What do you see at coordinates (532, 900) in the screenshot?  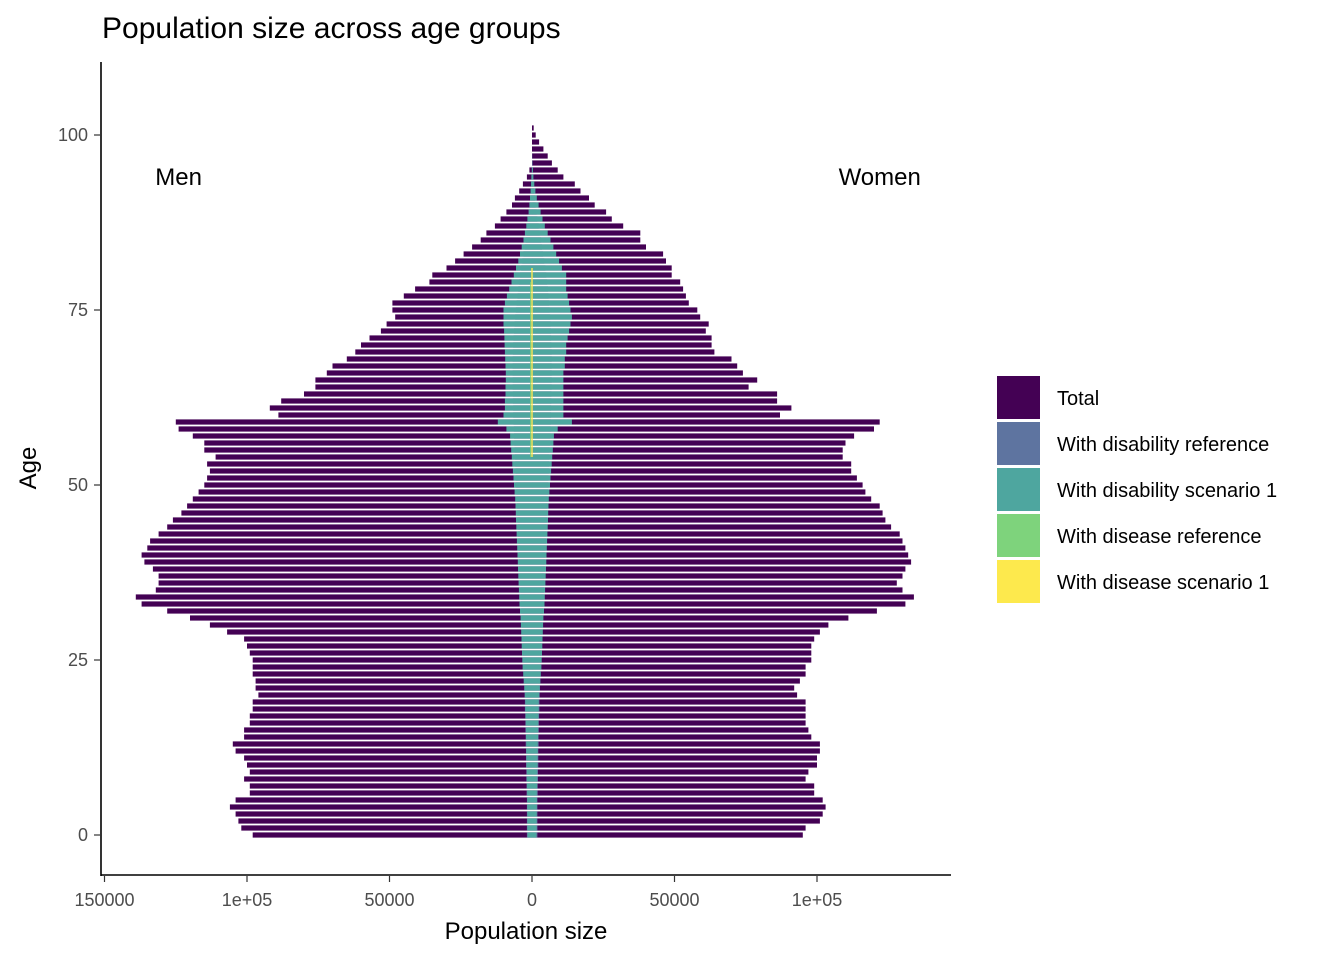 I see `x-tick-label: 0` at bounding box center [532, 900].